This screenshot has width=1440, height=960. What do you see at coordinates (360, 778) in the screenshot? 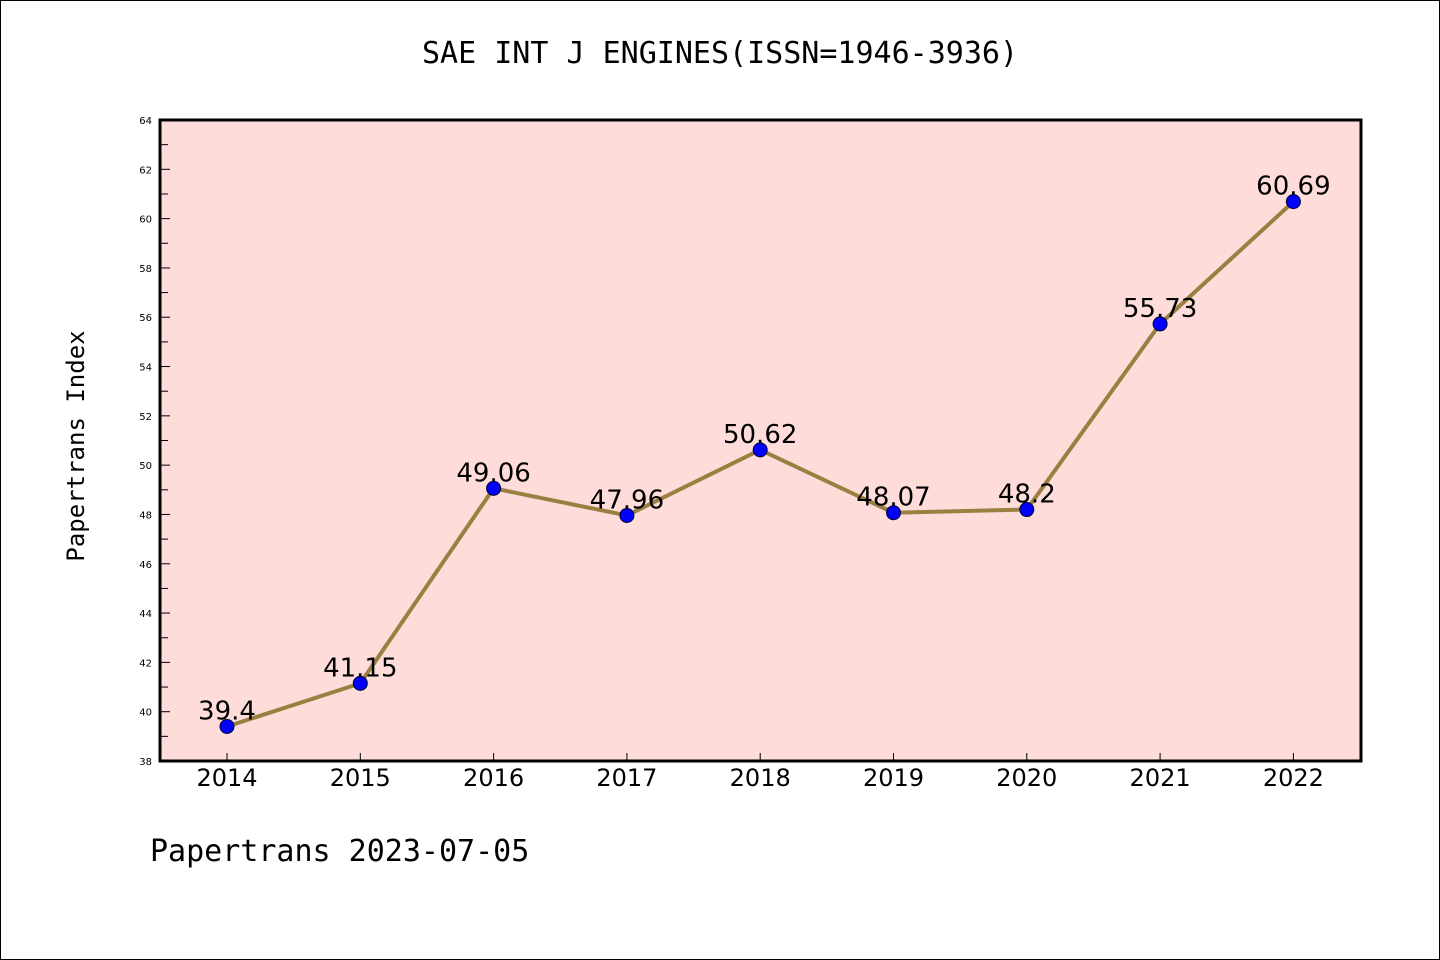
I see `x-tick-label: 2015` at bounding box center [360, 778].